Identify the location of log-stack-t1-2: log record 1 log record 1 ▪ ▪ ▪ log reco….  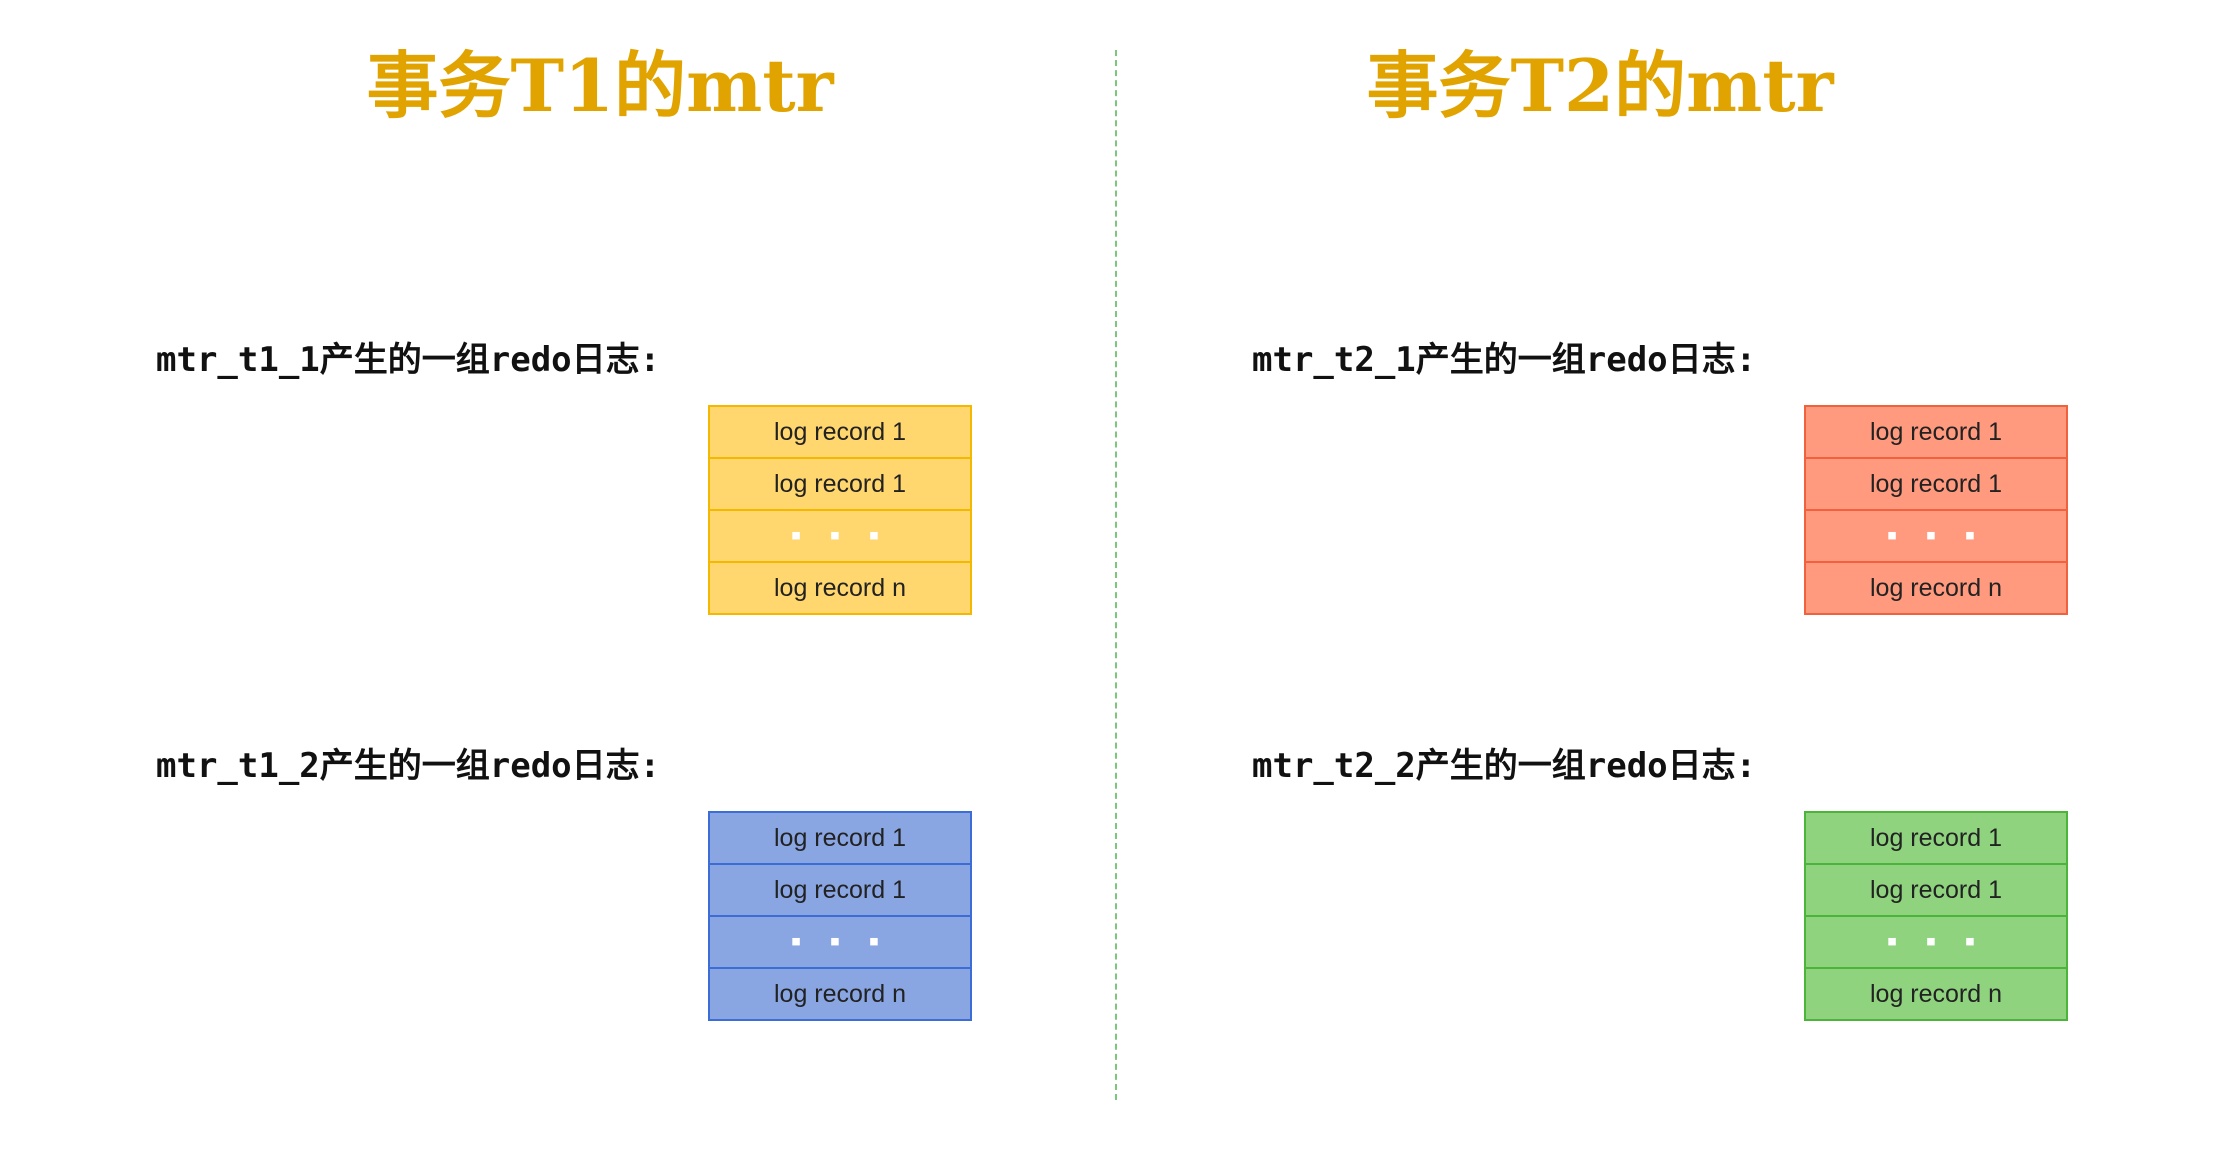
(840, 916).